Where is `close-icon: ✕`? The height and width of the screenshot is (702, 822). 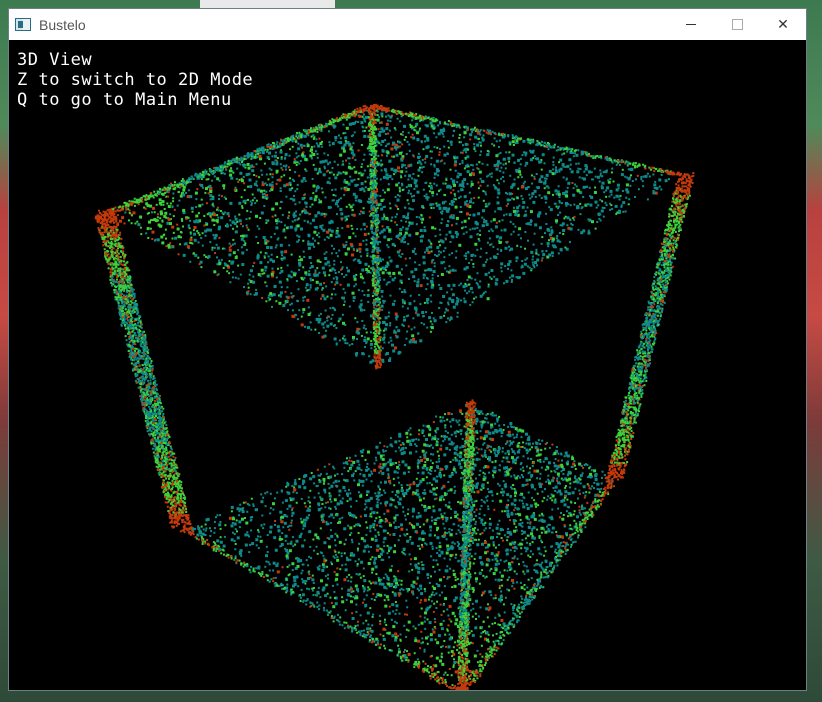
close-icon: ✕ is located at coordinates (783, 25).